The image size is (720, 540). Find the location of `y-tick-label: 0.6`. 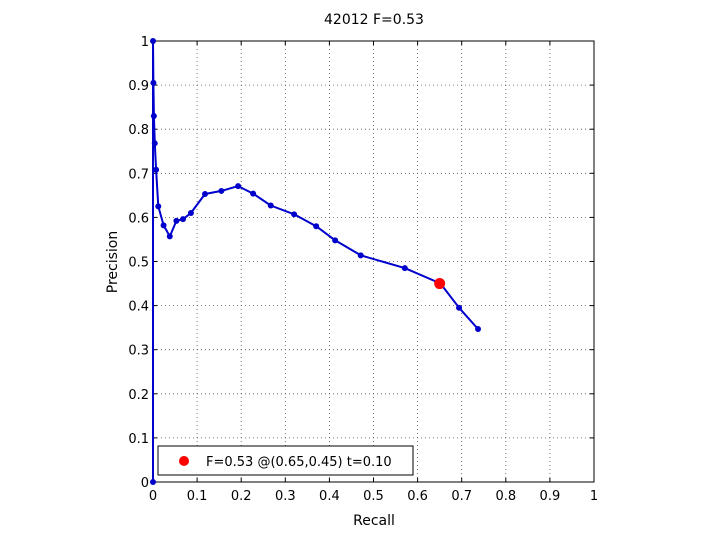

y-tick-label: 0.6 is located at coordinates (138, 218).